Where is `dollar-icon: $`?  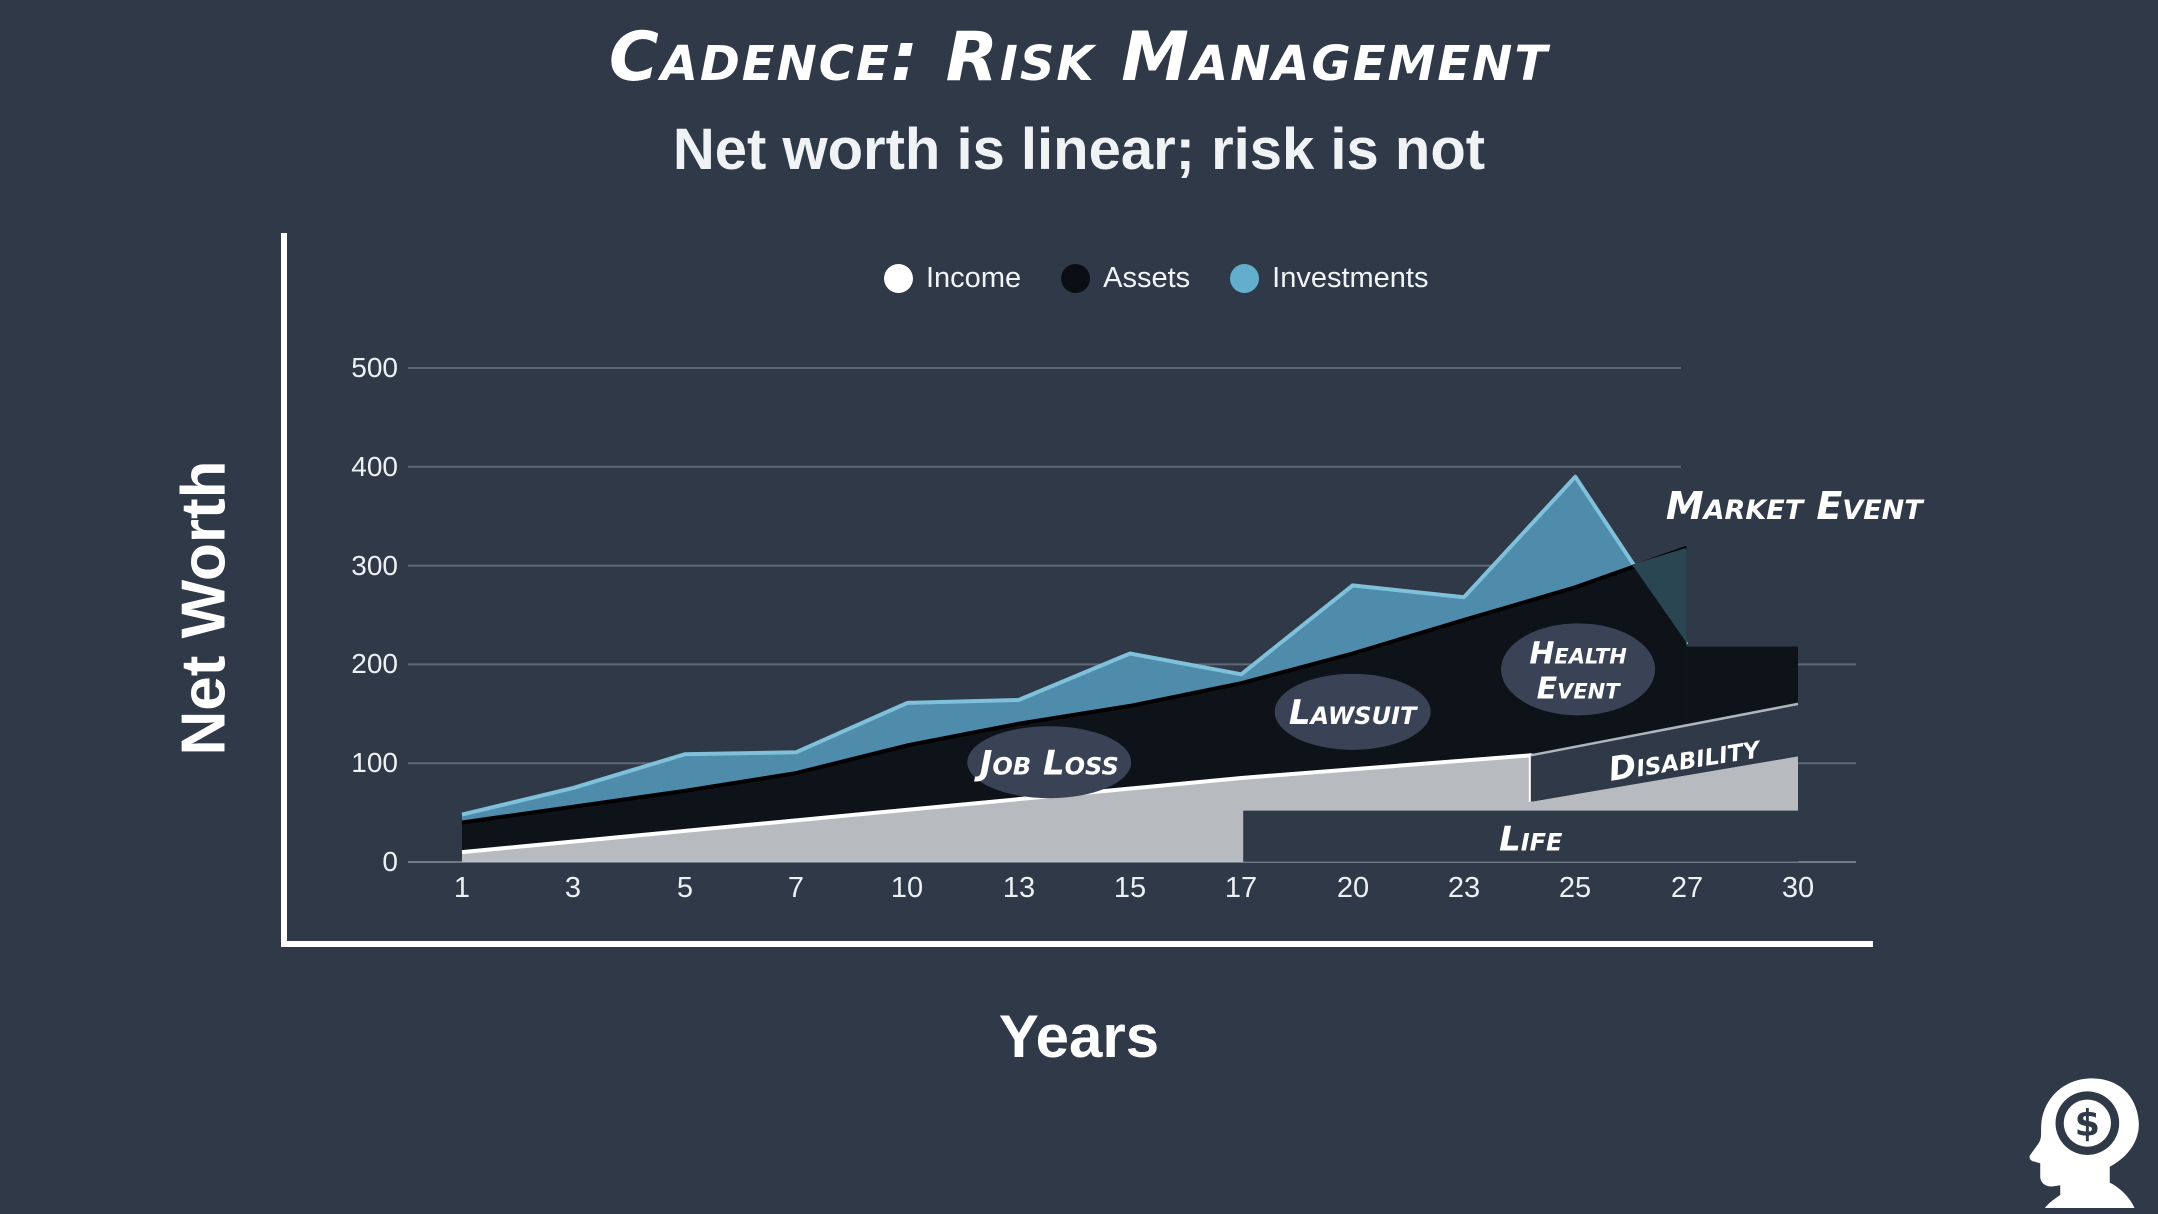 dollar-icon: $ is located at coordinates (2087, 1123).